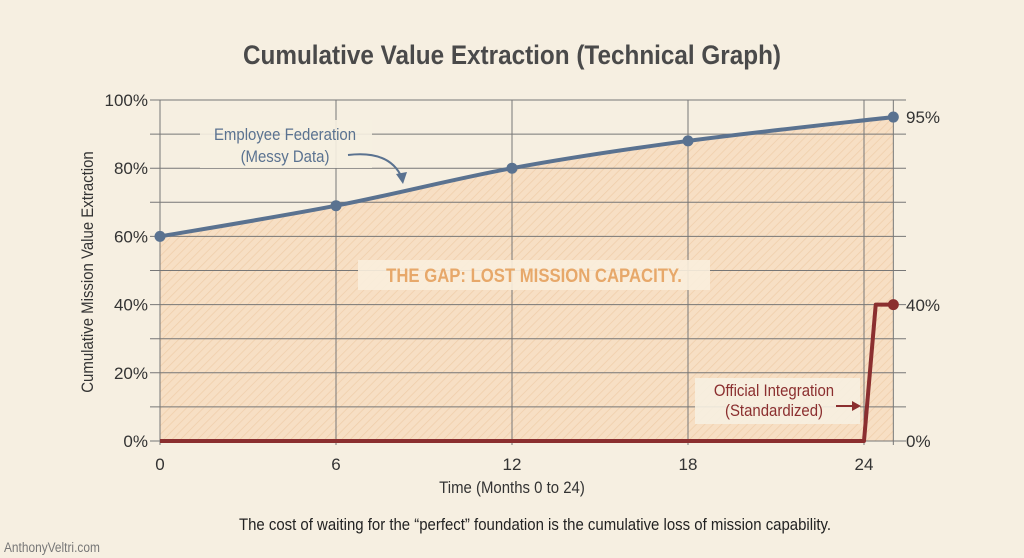  I want to click on x-tick-label: 24, so click(864, 464).